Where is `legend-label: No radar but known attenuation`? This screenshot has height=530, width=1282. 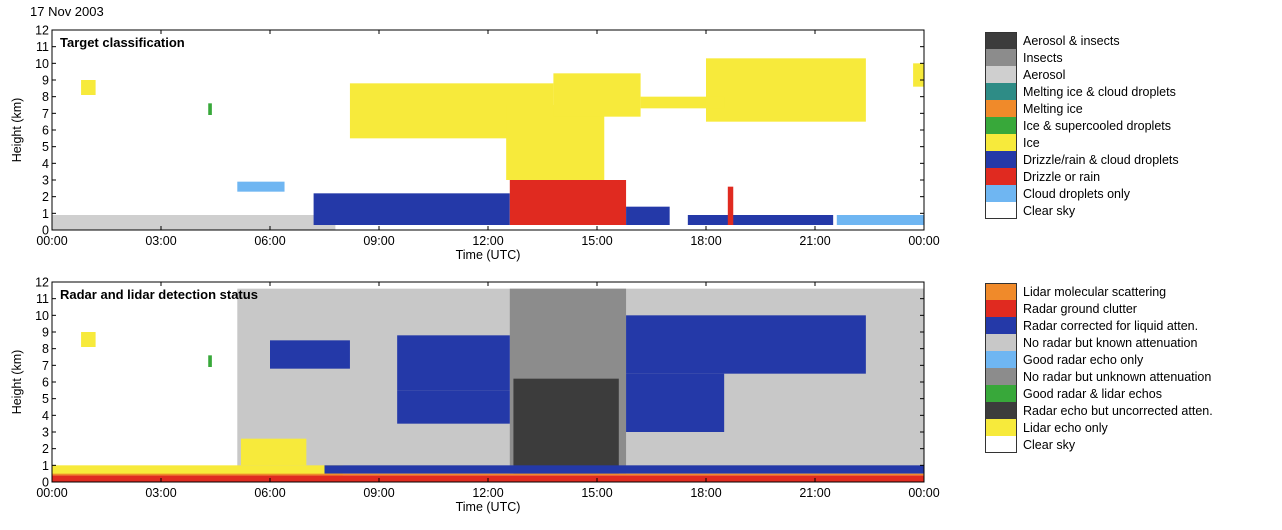
legend-label: No radar but known attenuation is located at coordinates (1110, 342).